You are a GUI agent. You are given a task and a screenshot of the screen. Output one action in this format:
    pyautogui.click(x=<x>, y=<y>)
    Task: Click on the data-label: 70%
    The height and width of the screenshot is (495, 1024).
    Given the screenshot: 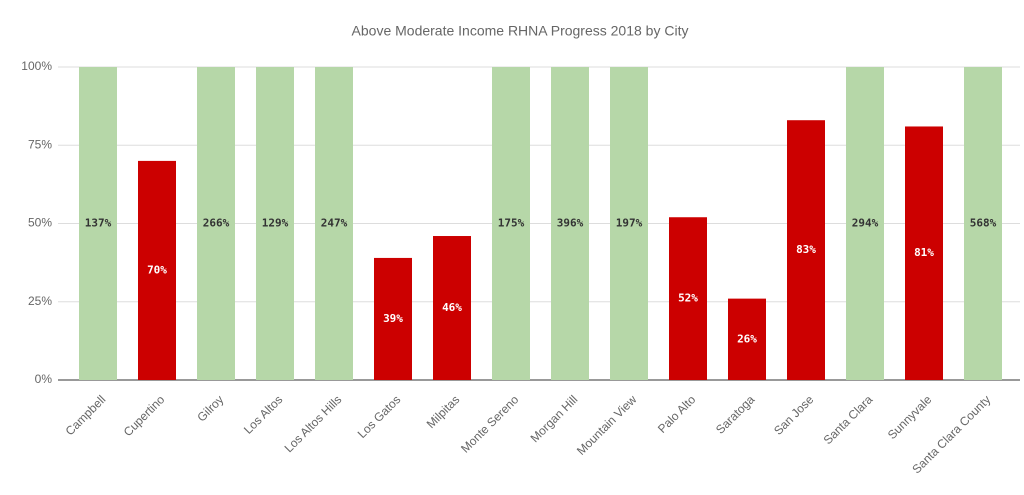 What is the action you would take?
    pyautogui.click(x=157, y=269)
    